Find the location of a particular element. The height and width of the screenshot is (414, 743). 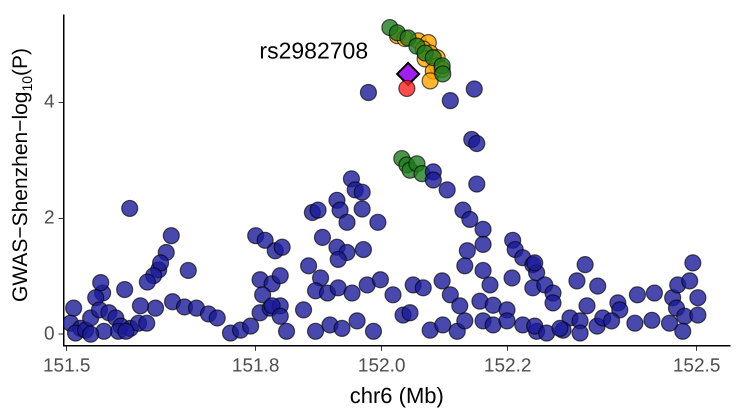

x-axis-title: chr6 (Mb) is located at coordinates (397, 395).